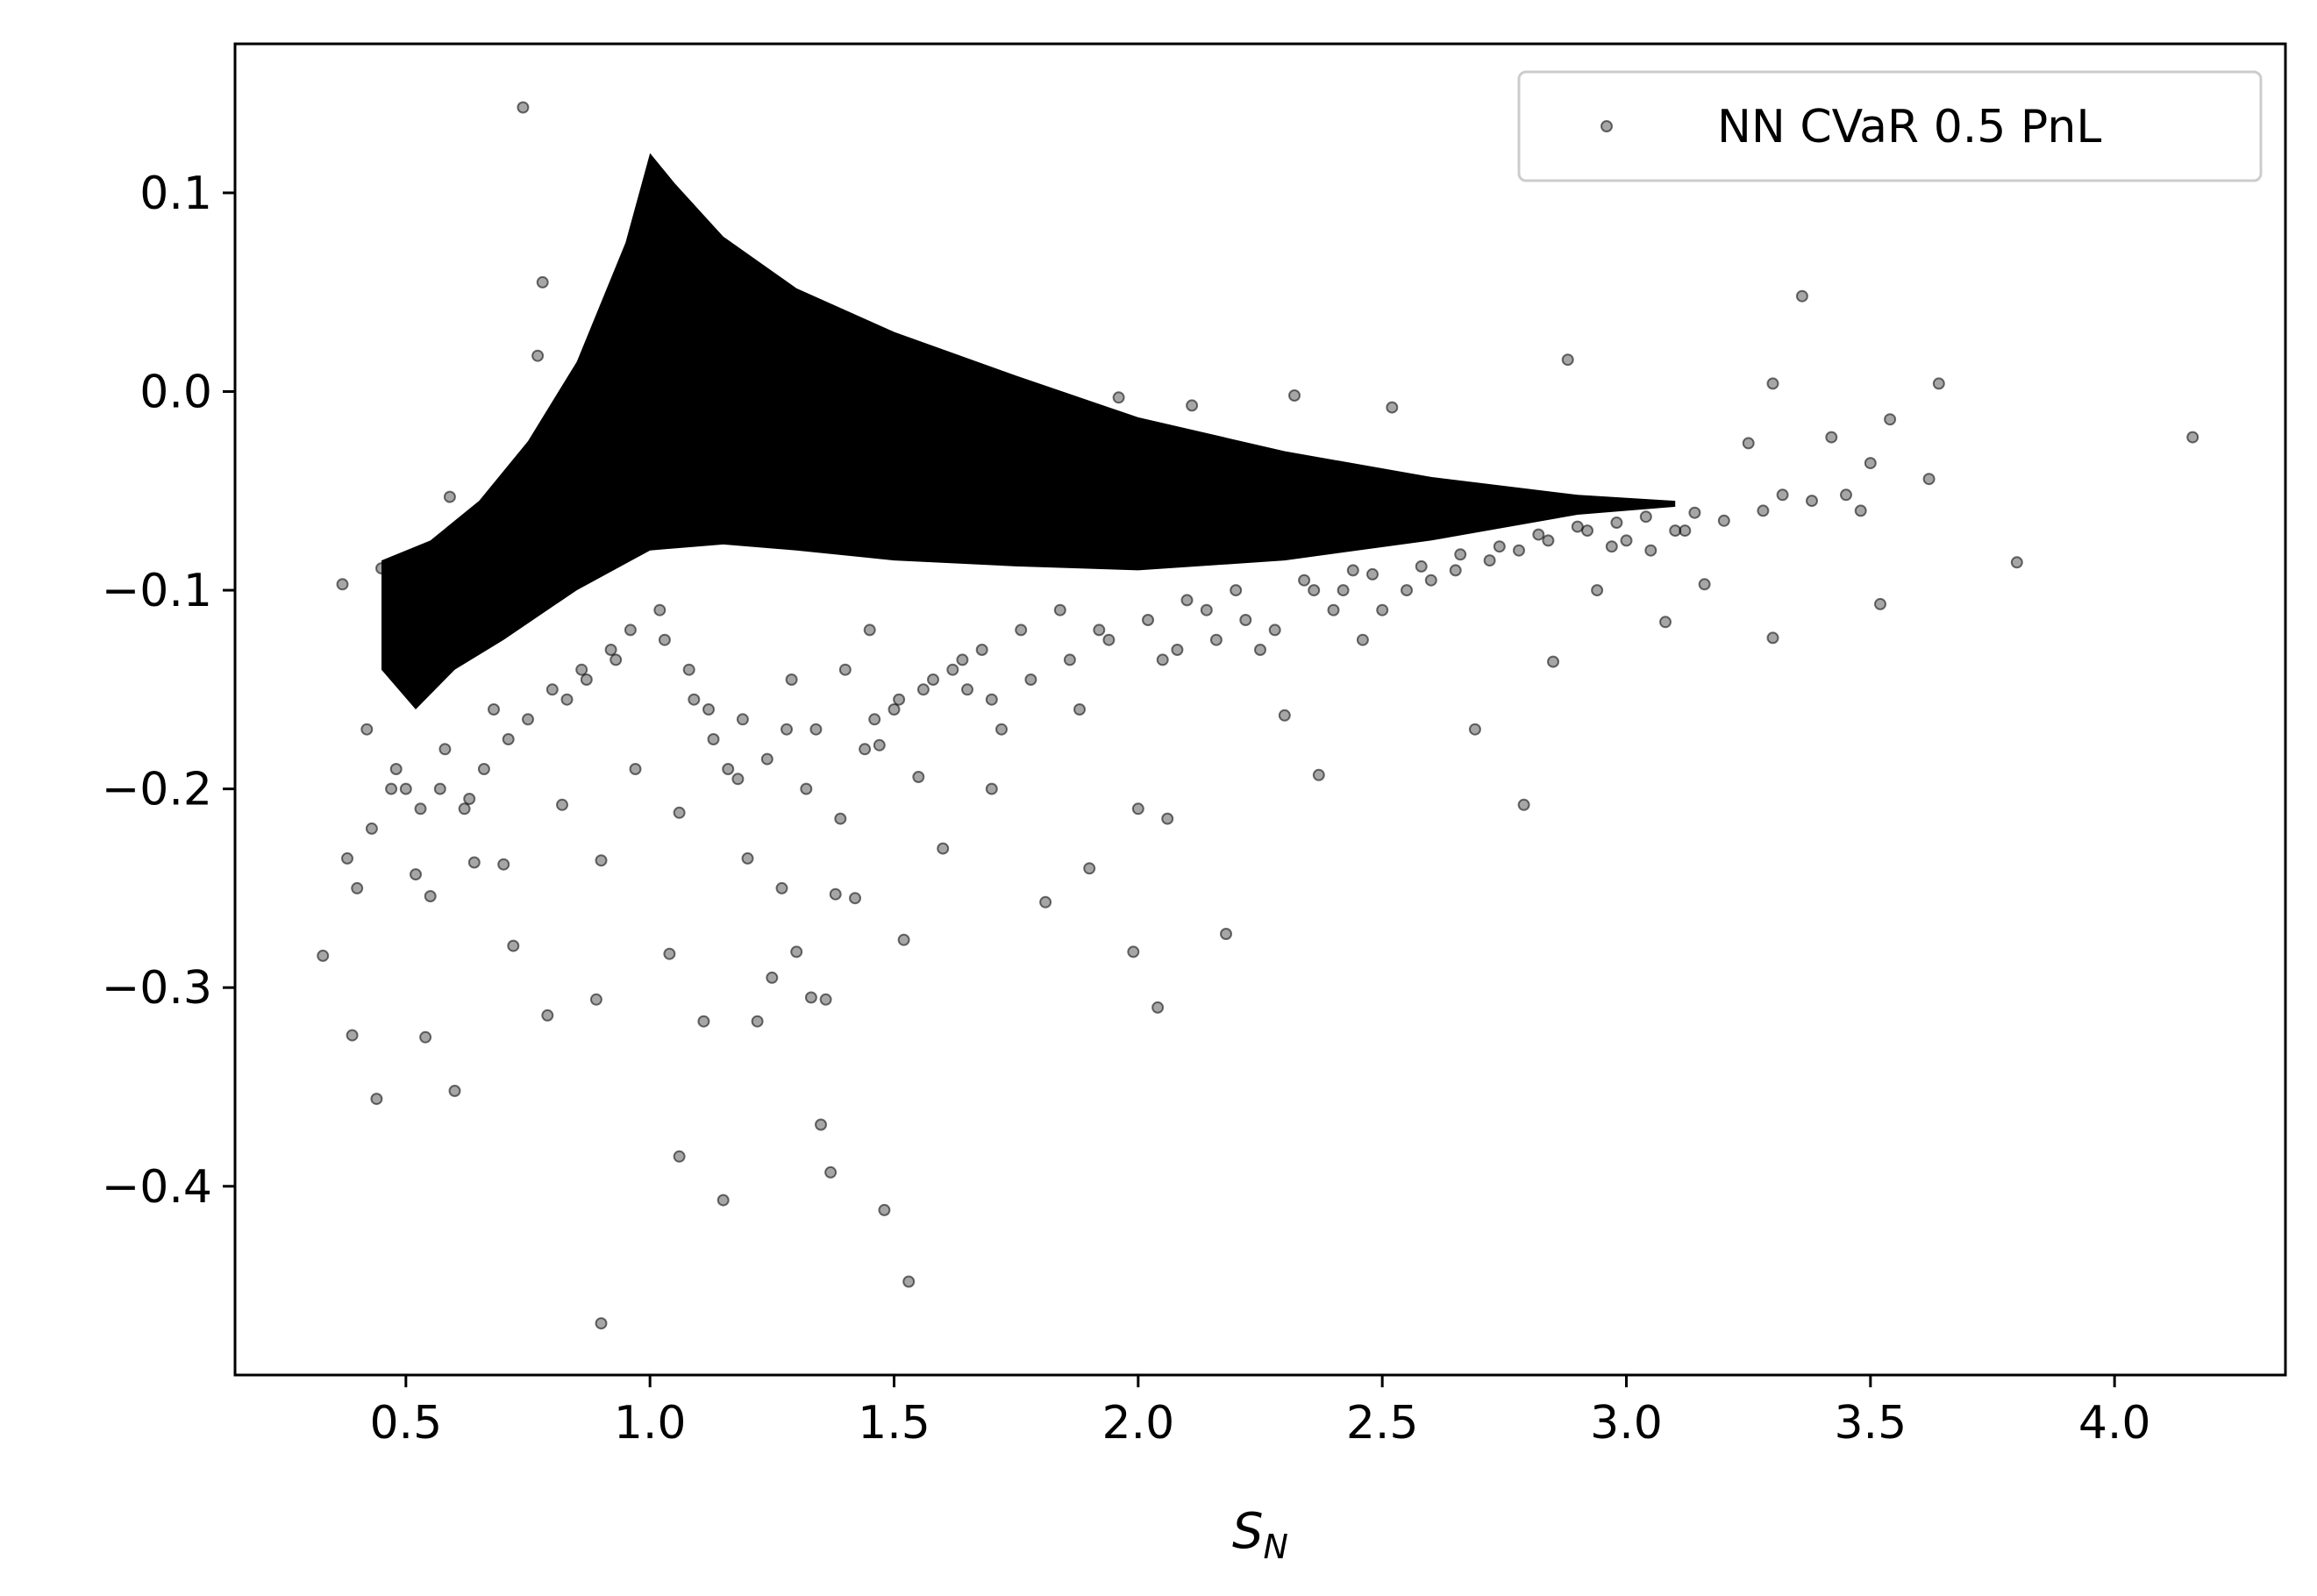 Image resolution: width=2317 pixels, height=1596 pixels. What do you see at coordinates (894, 1423) in the screenshot?
I see `x-tick-label: 1.5` at bounding box center [894, 1423].